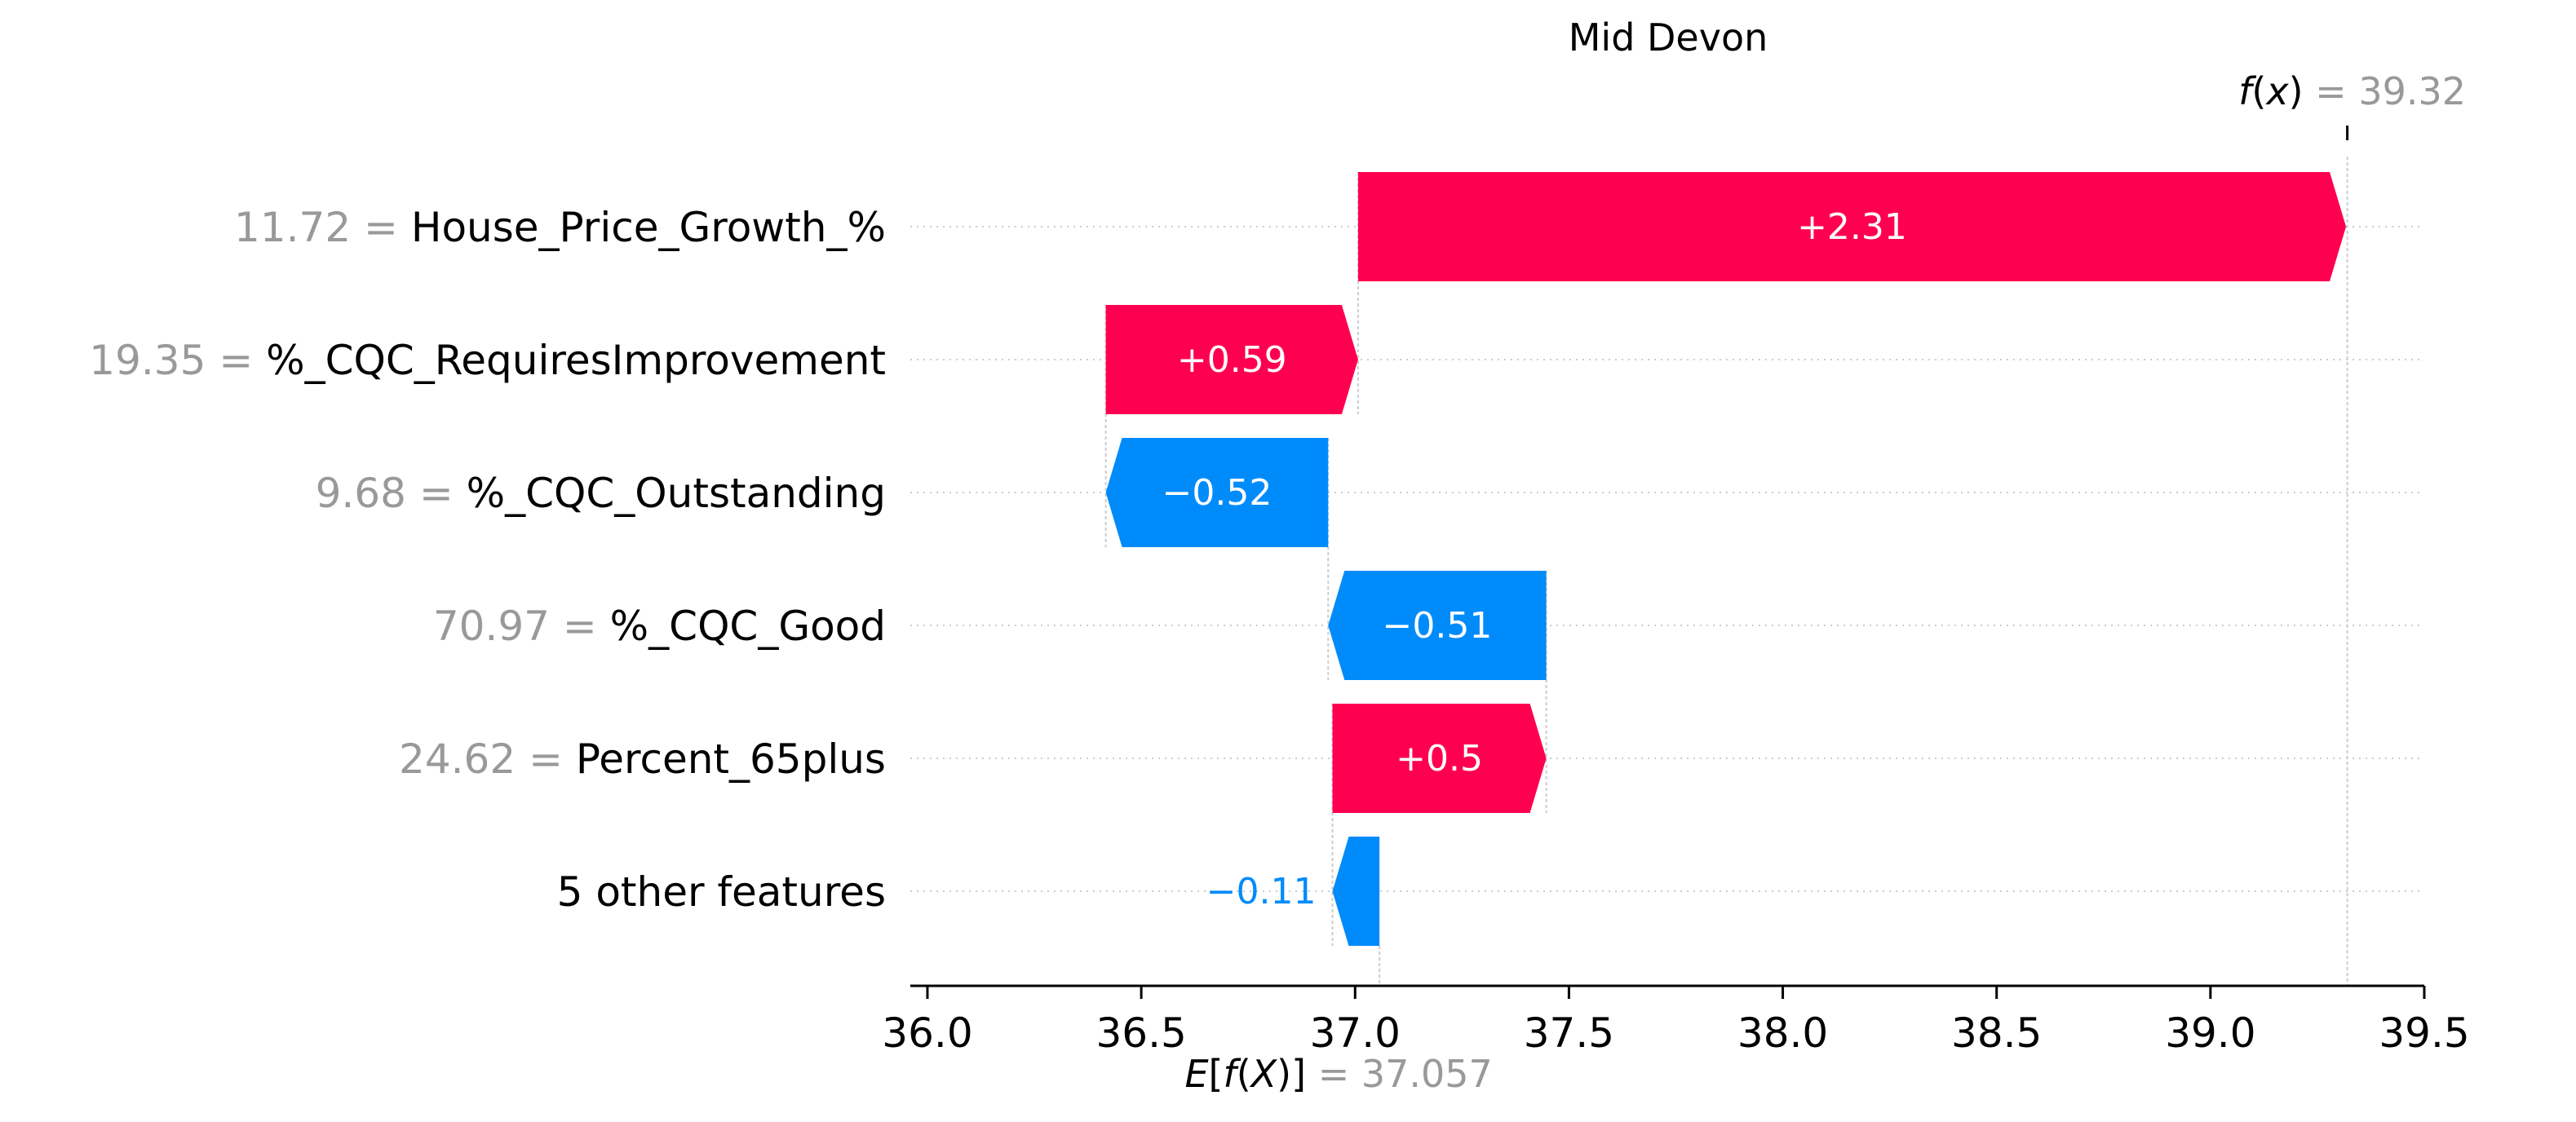 This screenshot has width=2576, height=1122. I want to click on chart-title: Mid Devon, so click(1668, 37).